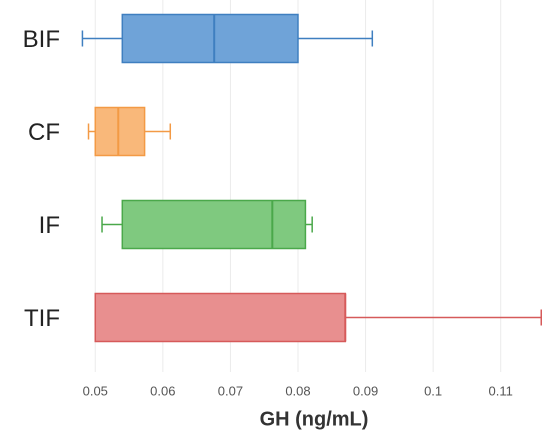  I want to click on x-tick-label: 0.07, so click(230, 390).